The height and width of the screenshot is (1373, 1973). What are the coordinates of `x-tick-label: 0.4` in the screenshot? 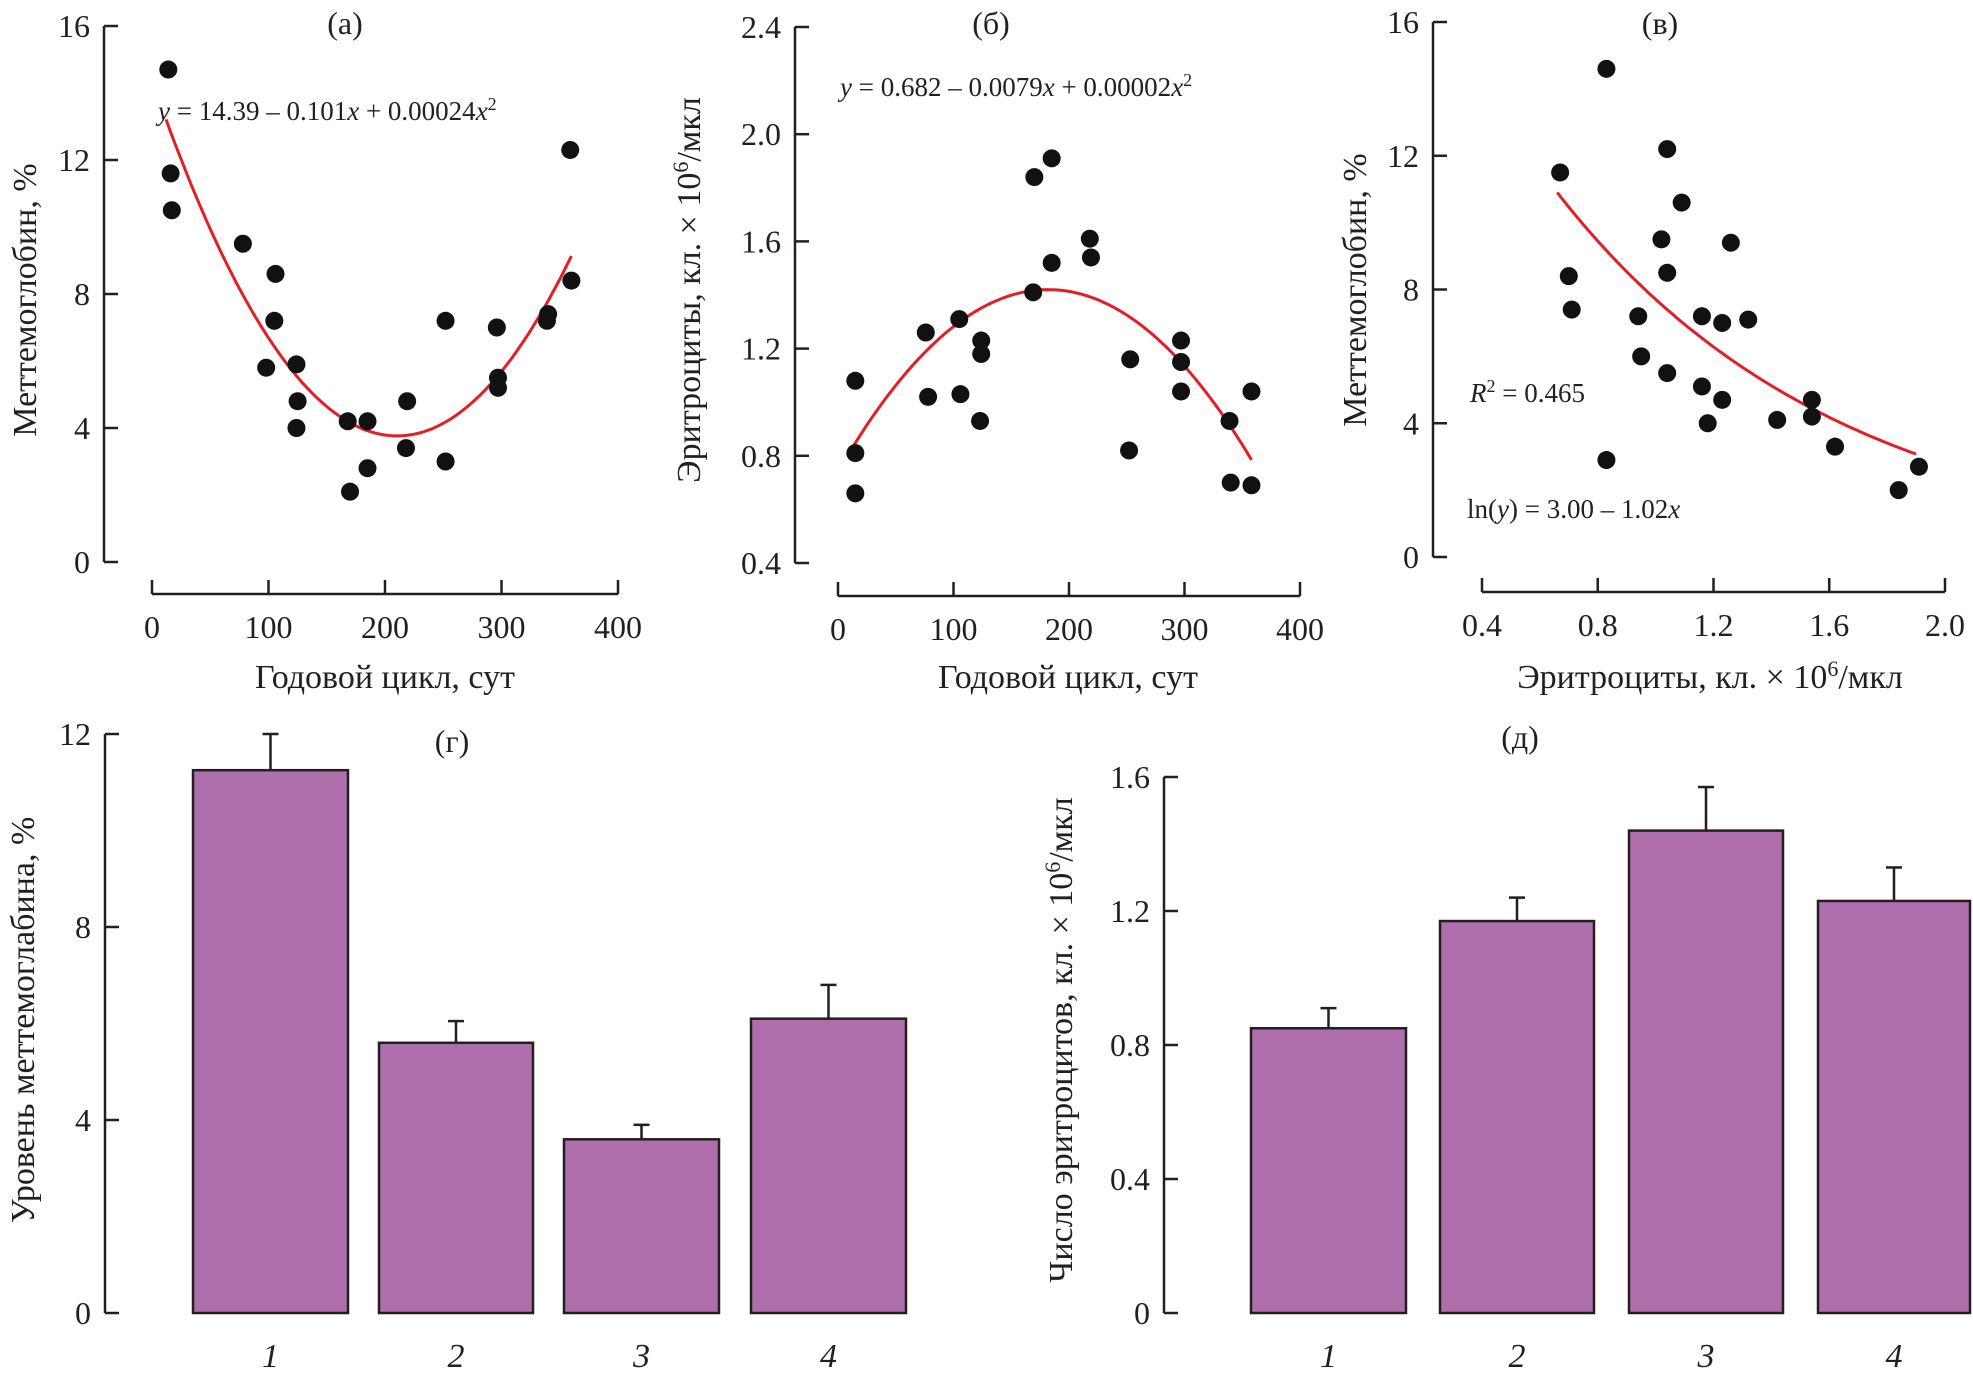 It's located at (1482, 625).